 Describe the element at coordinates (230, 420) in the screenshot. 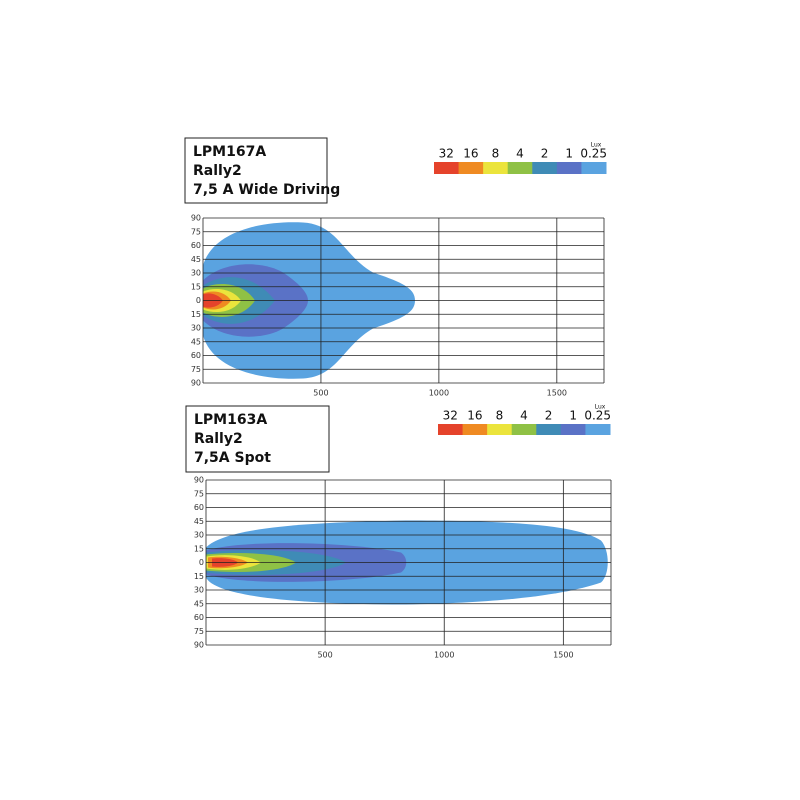

I see `title-line: LPM163A` at that location.